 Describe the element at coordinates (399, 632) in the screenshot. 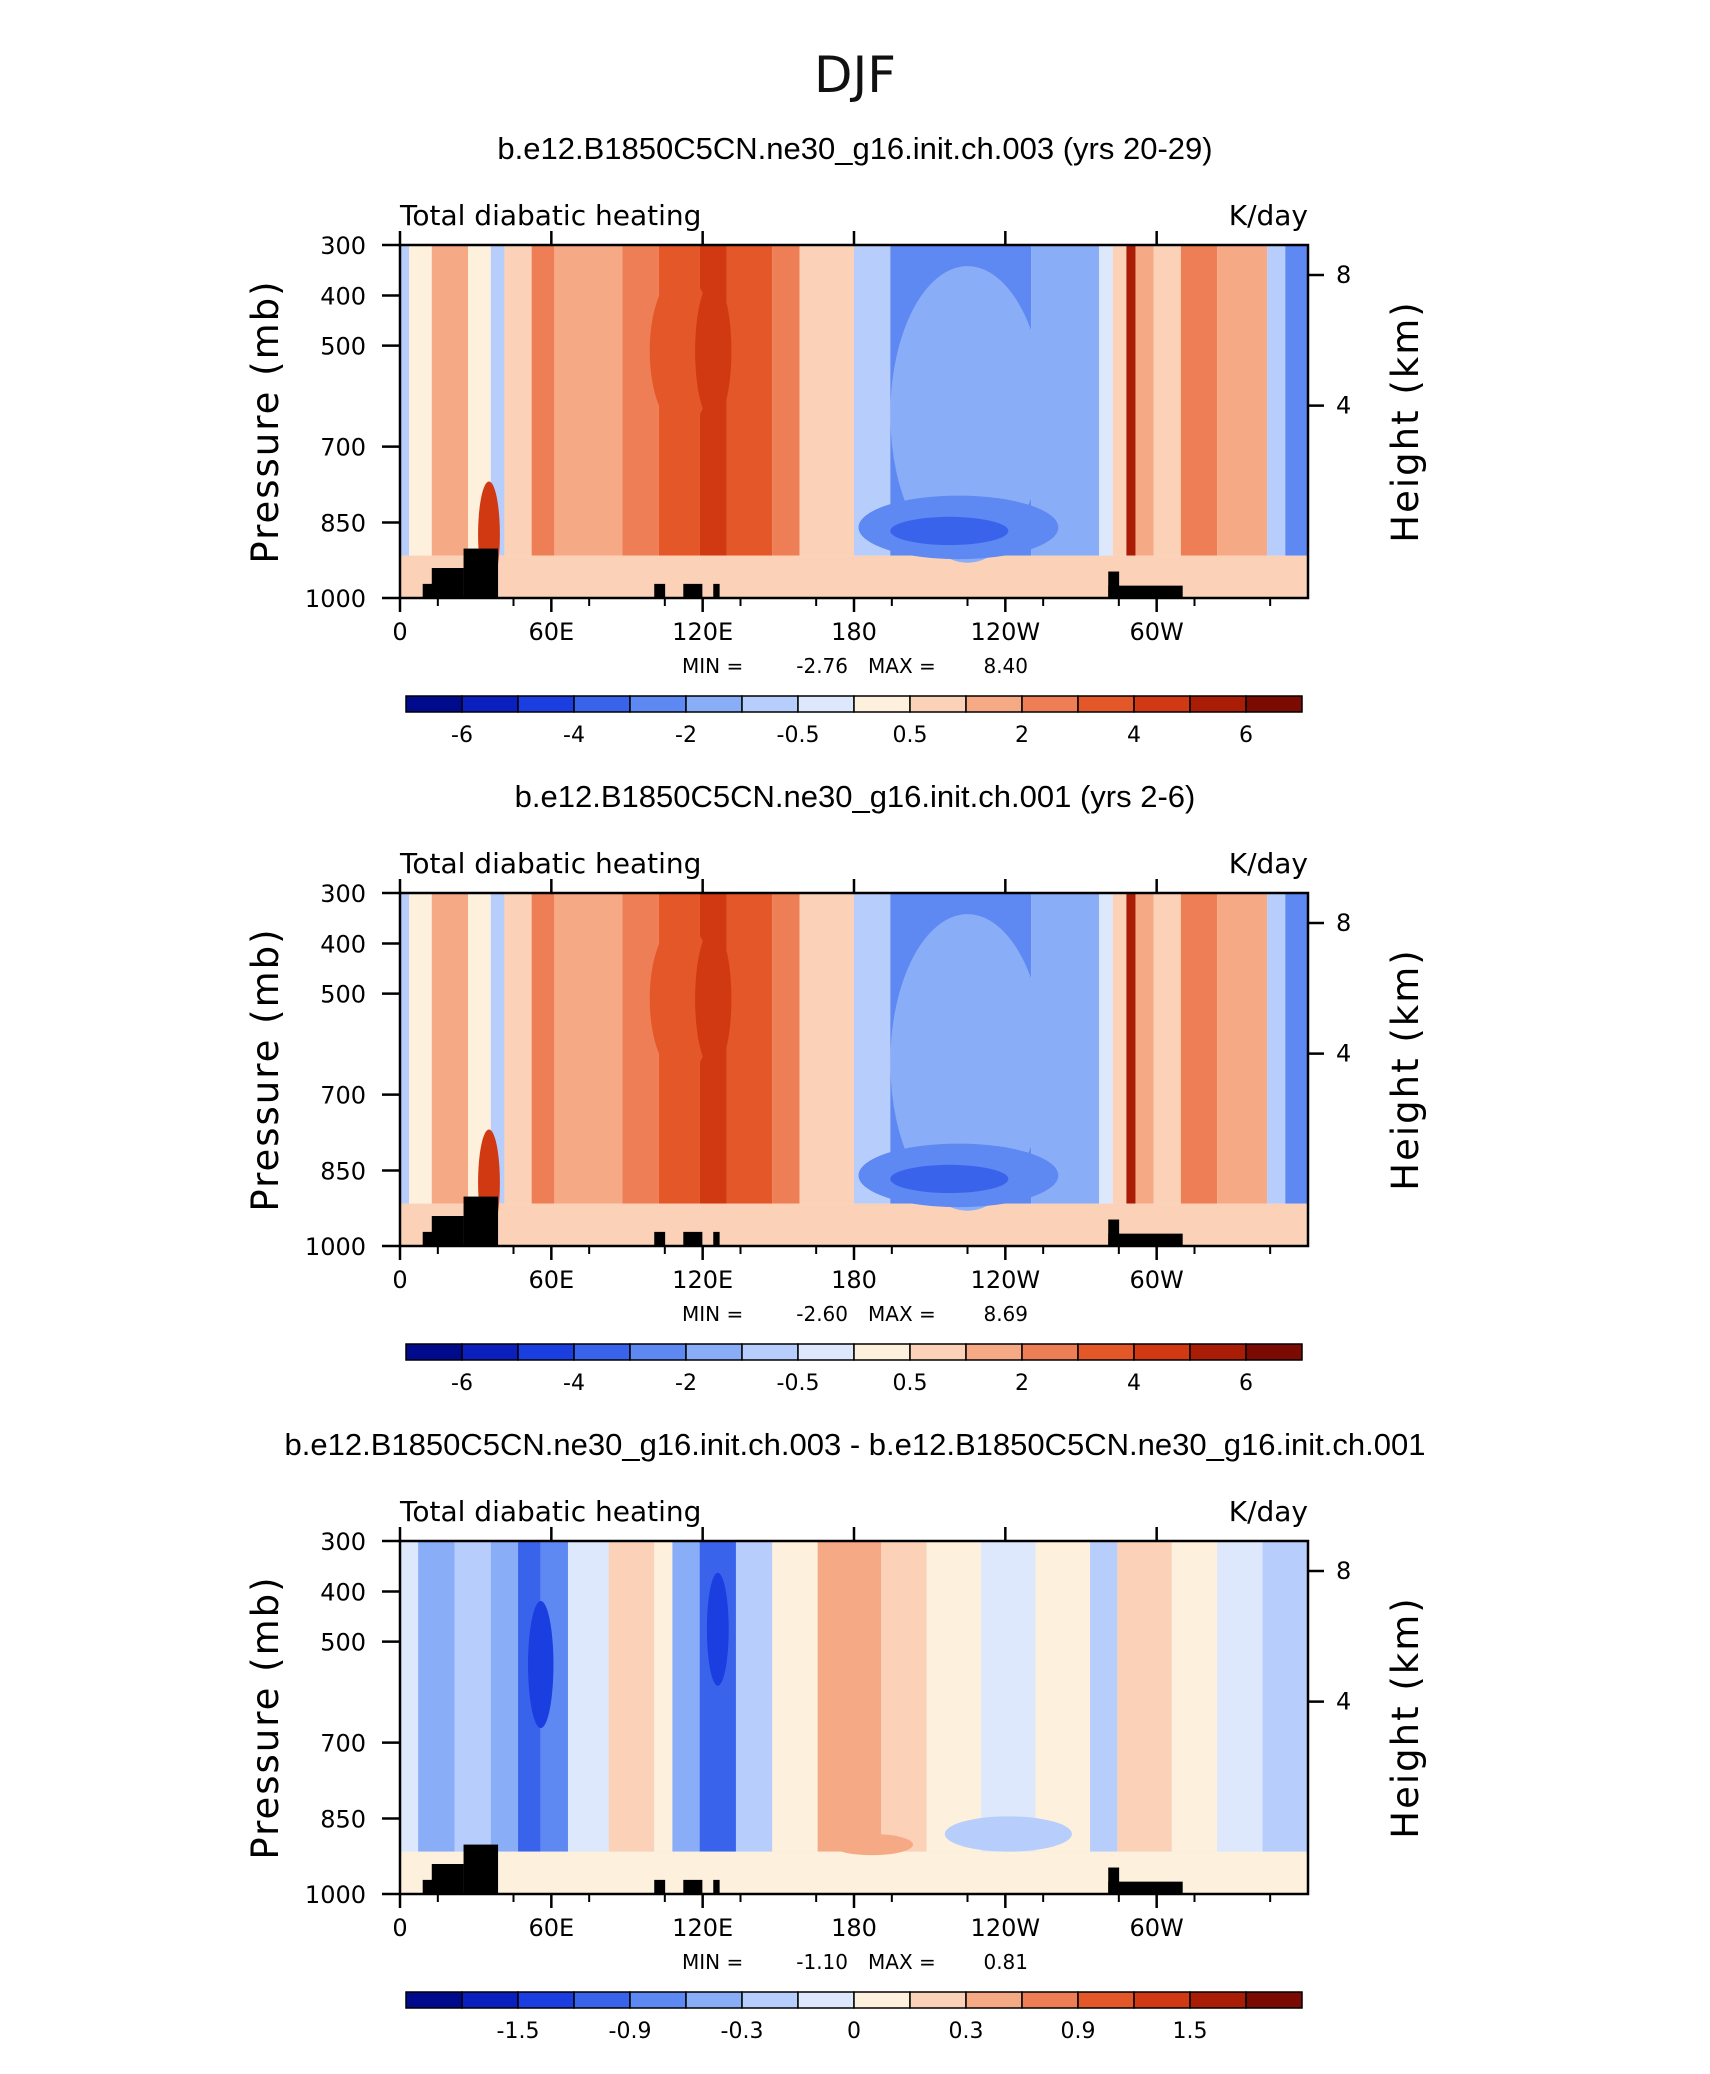

I see `x-tick-label: 0` at that location.